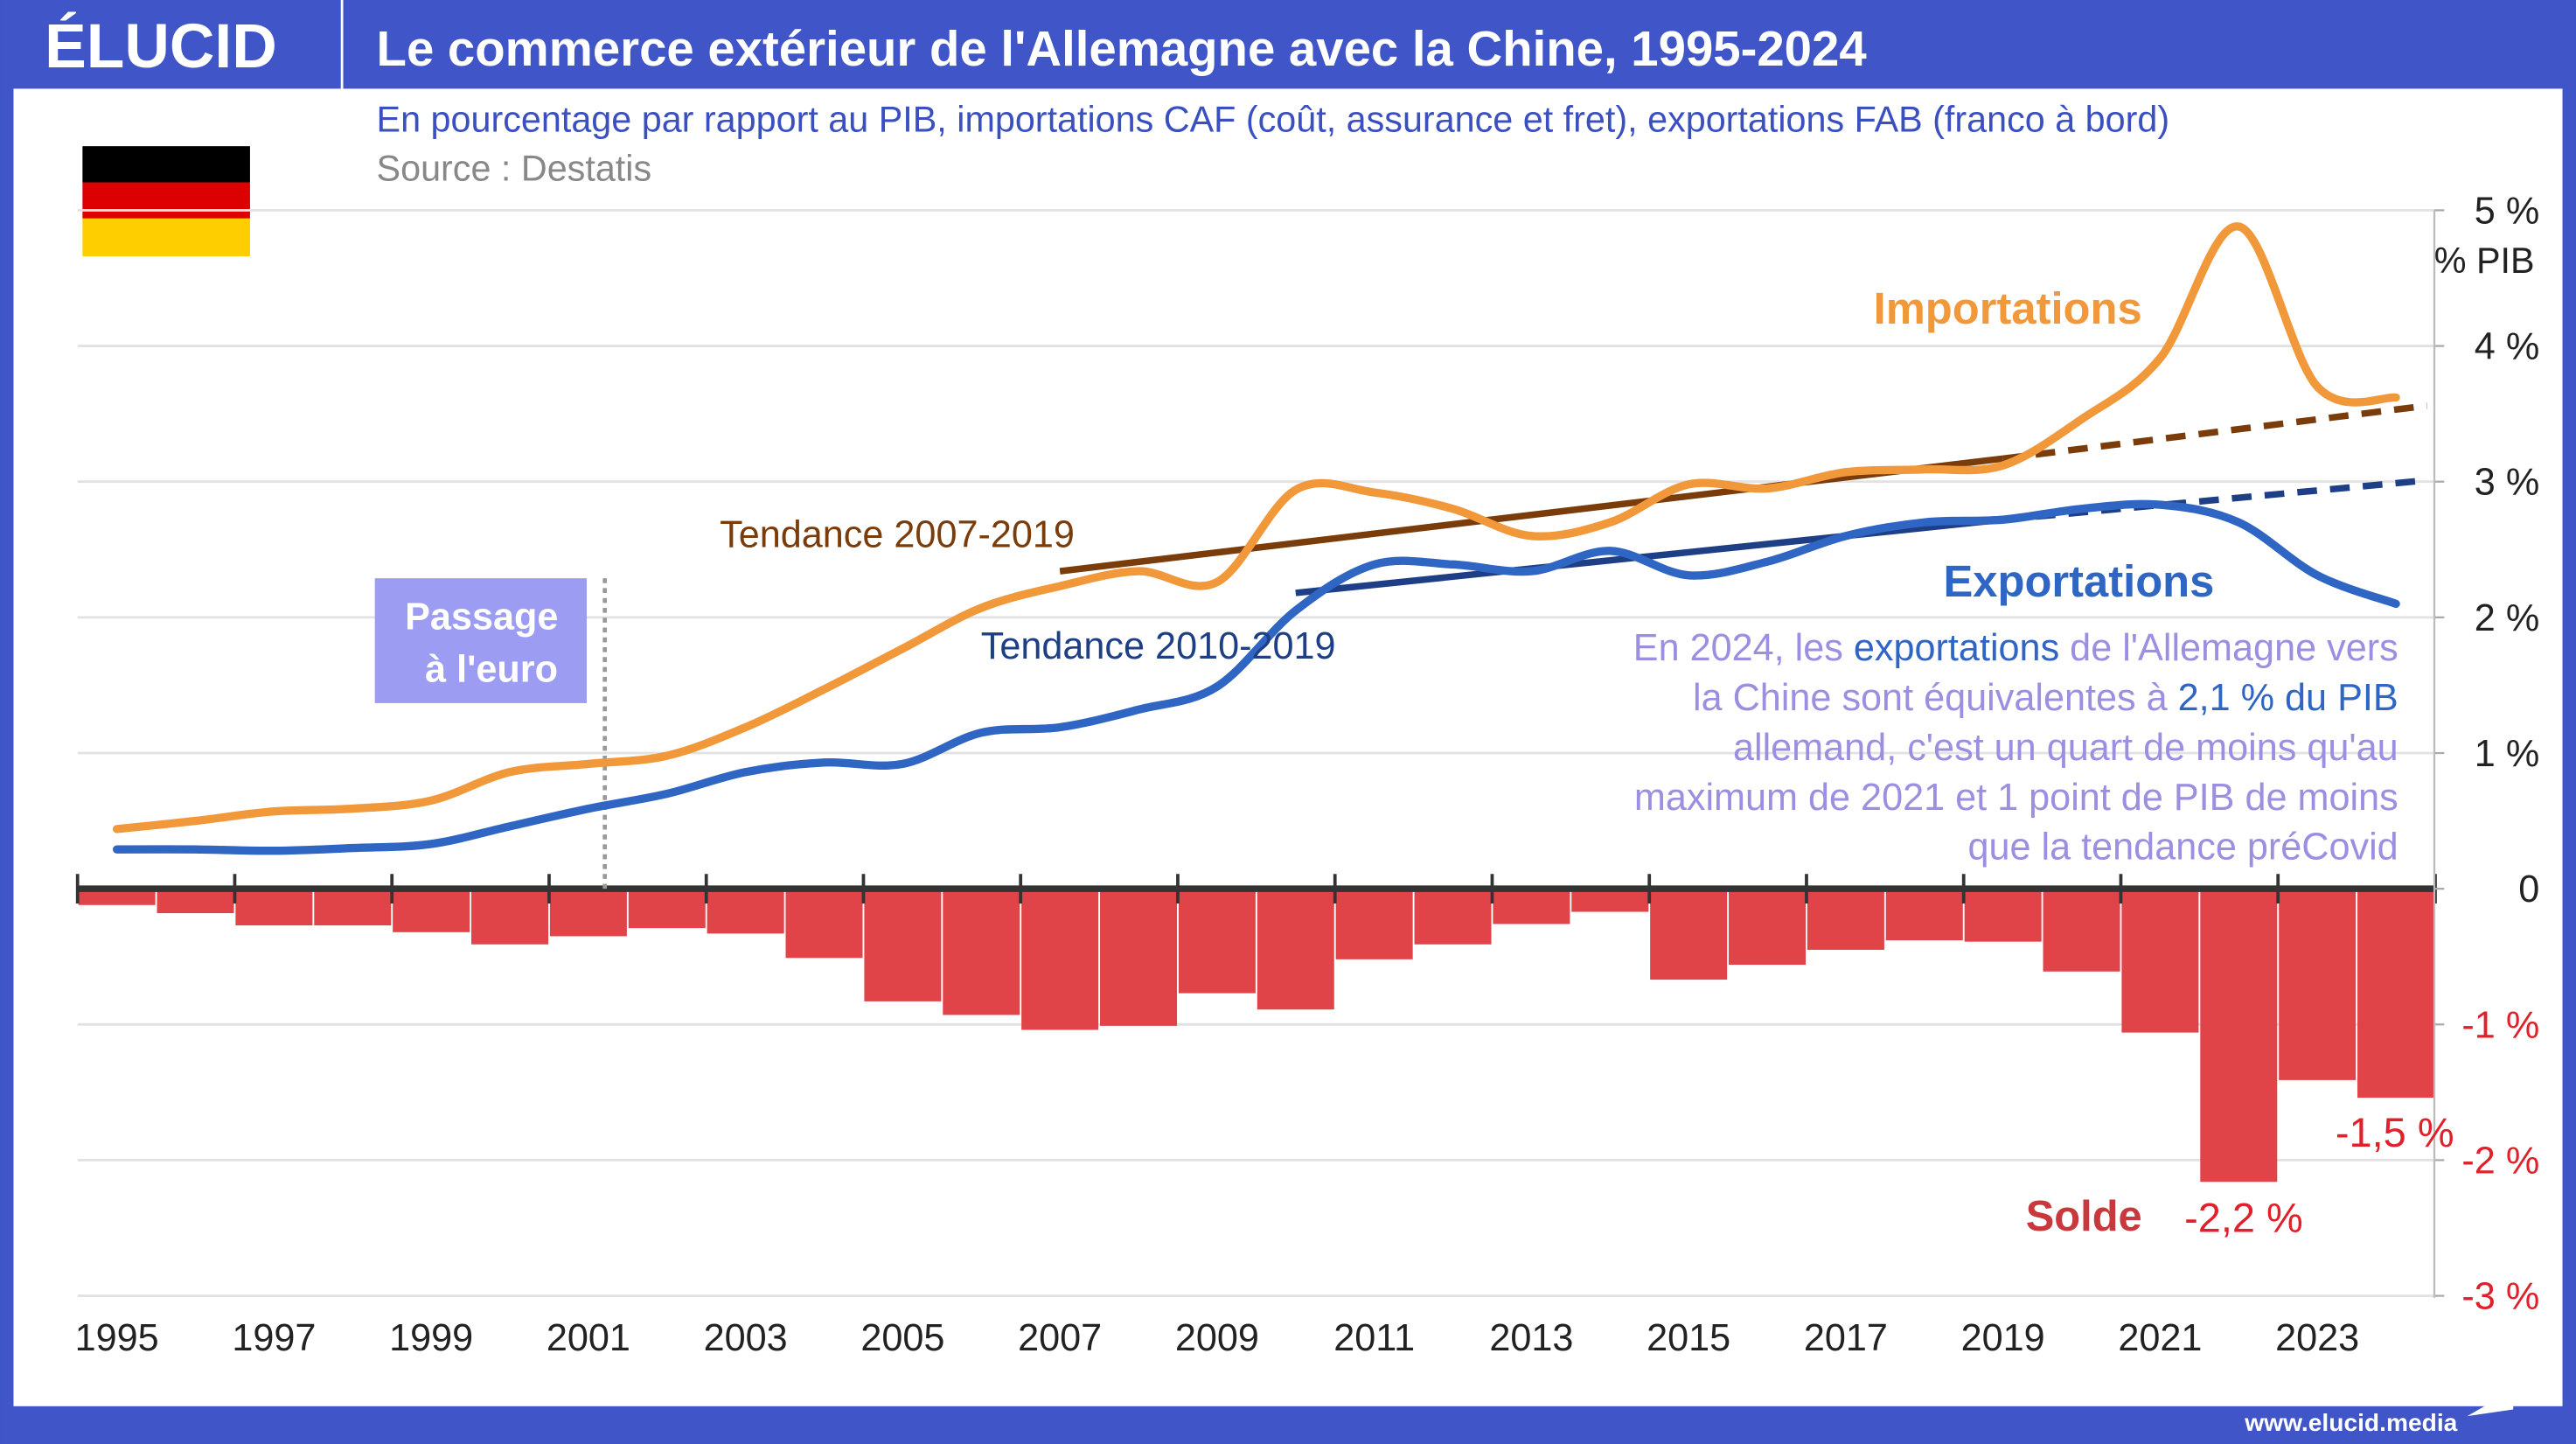  I want to click on x-tick-label: 2019, so click(2003, 1338).